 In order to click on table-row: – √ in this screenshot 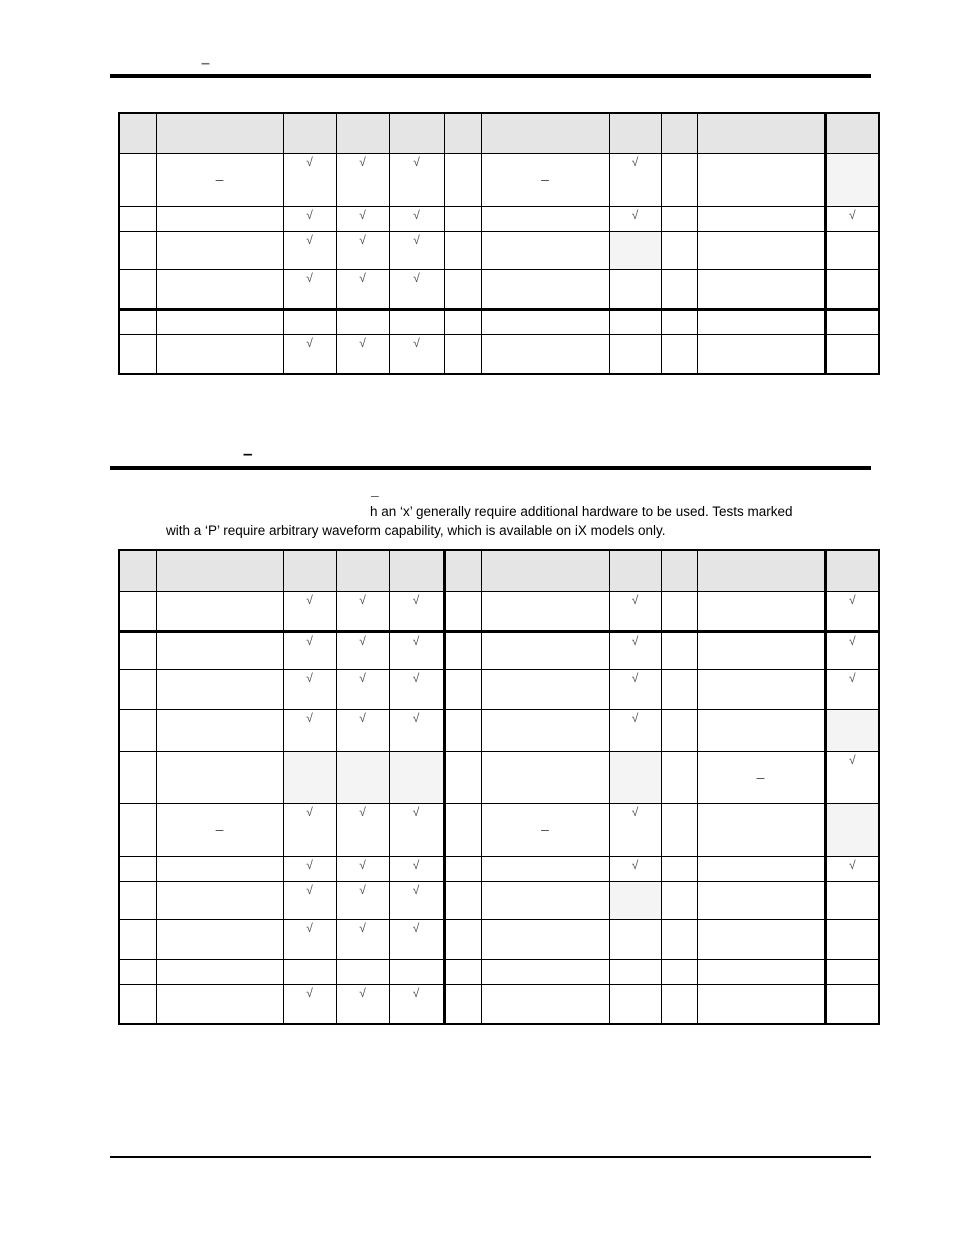, I will do `click(499, 777)`.